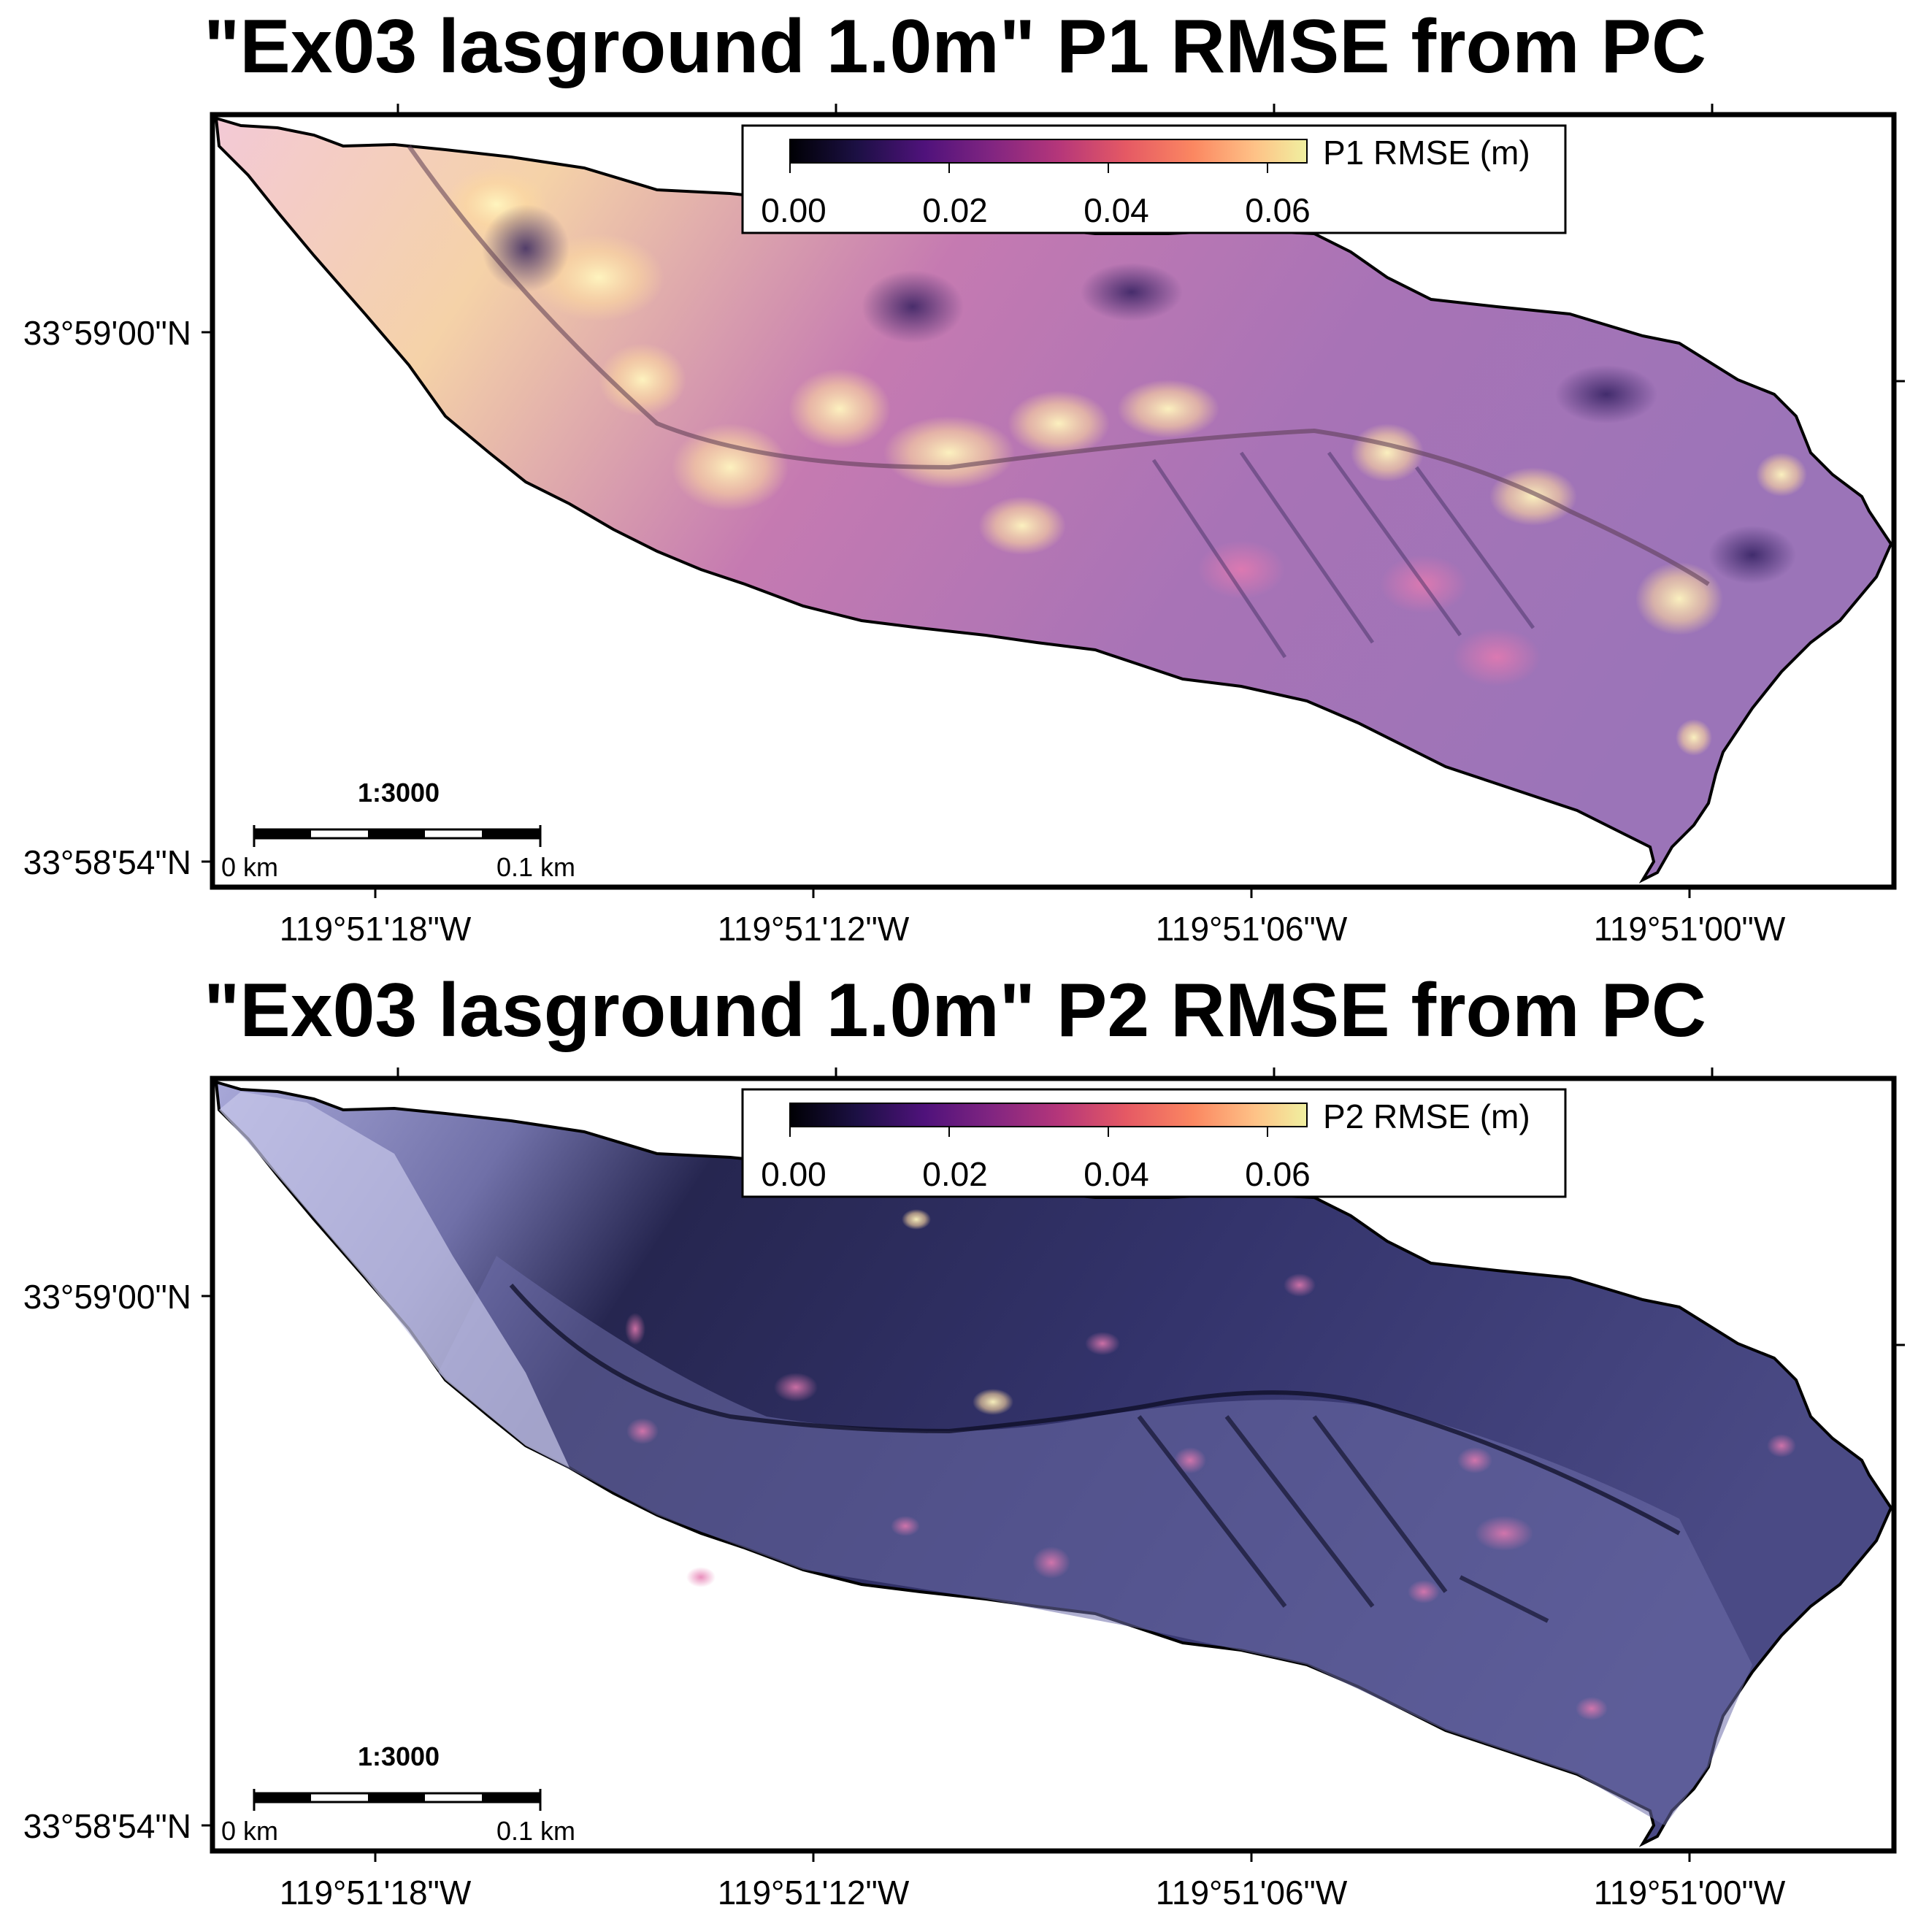 The width and height of the screenshot is (1910, 1932). What do you see at coordinates (394, 1280) in the screenshot?
I see `west-ridge-shade` at bounding box center [394, 1280].